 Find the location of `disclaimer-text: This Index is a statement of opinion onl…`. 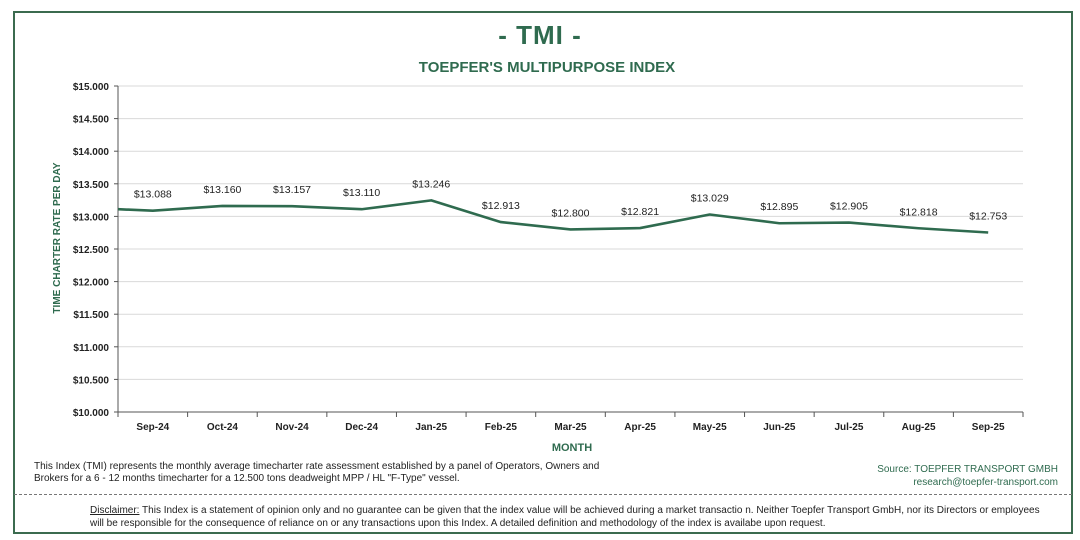

disclaimer-text: This Index is a statement of opinion onl… is located at coordinates (565, 517).